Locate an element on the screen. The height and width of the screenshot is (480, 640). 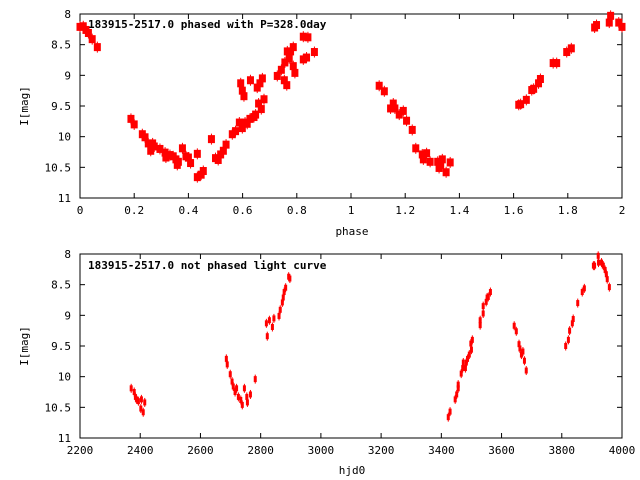
x-tick-label: 2400 is located at coordinates (140, 450).